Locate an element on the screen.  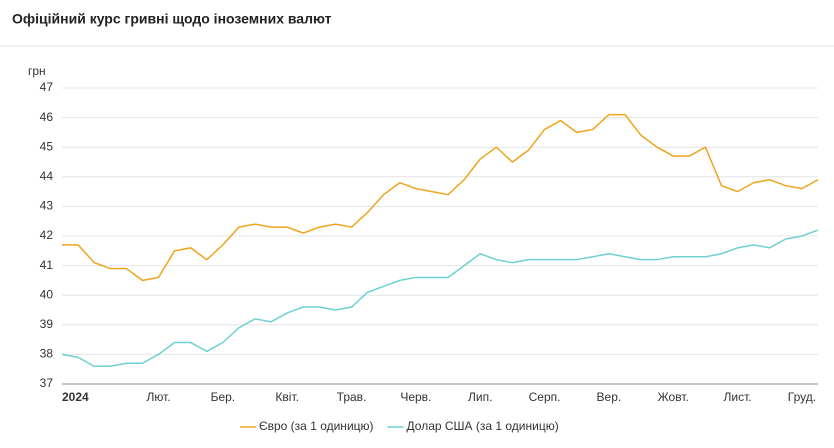
x-tick-label: Квіт. is located at coordinates (287, 397).